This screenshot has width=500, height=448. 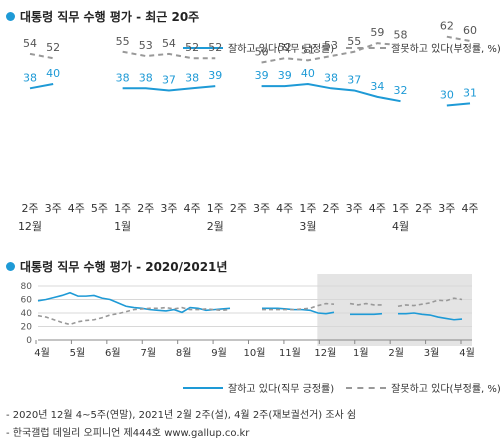 I want to click on negative-data-label: 62, so click(x=447, y=26).